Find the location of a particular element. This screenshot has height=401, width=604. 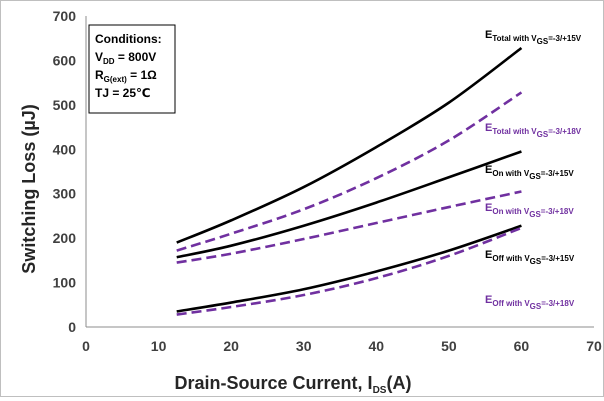

x-tick-label: 0 is located at coordinates (86, 346).